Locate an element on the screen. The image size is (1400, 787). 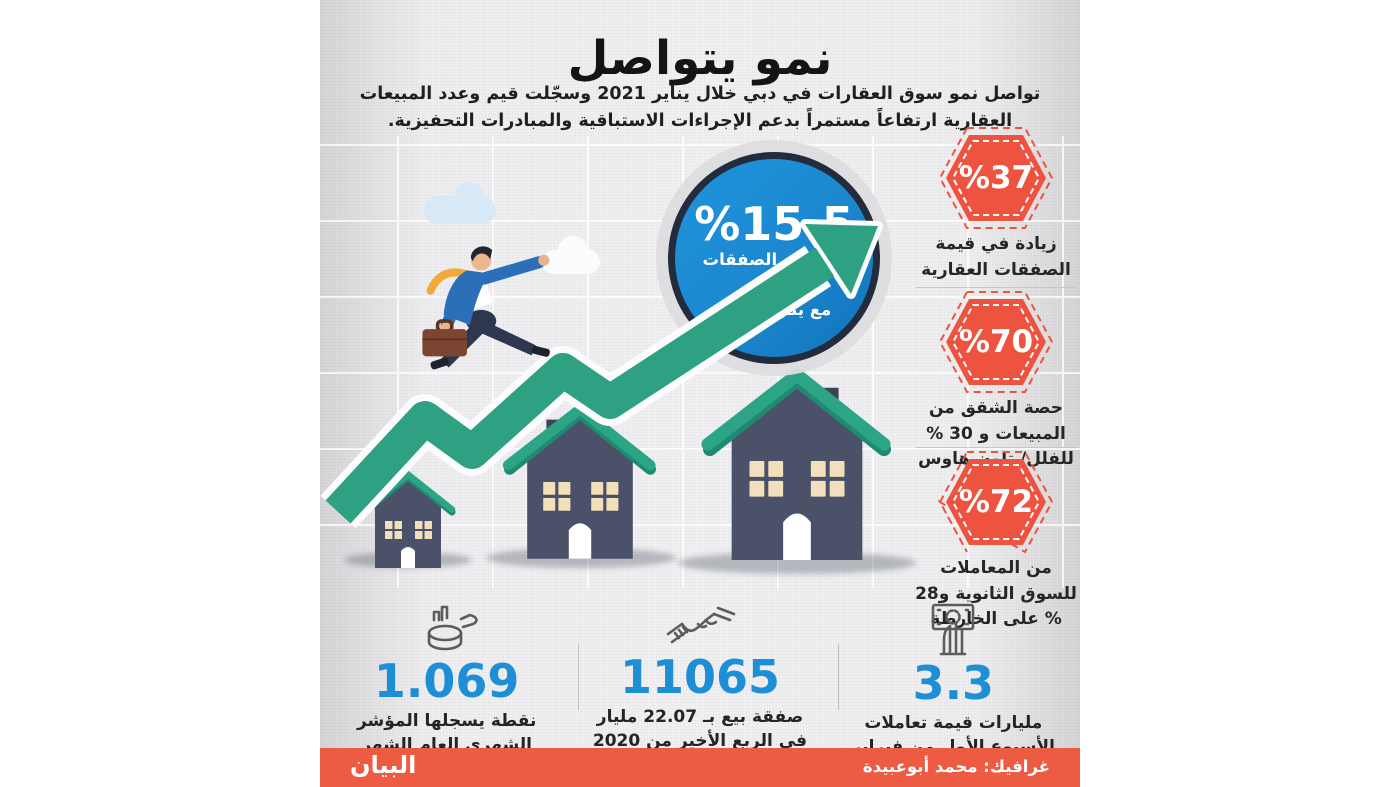
footer-bar: البيان غرافيك: محمد أبوعبيدة is located at coordinates (700, 767).